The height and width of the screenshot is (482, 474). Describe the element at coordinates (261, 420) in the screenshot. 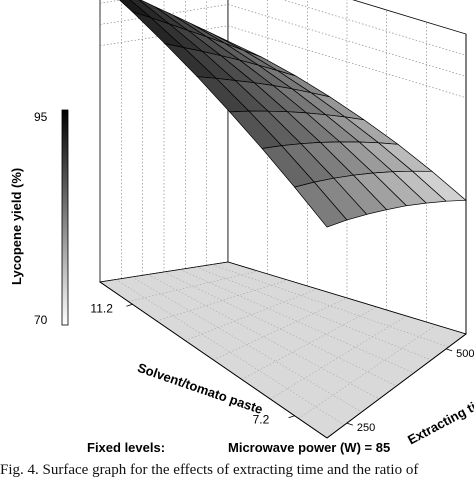

I see `x-tick-label: 7.2` at that location.